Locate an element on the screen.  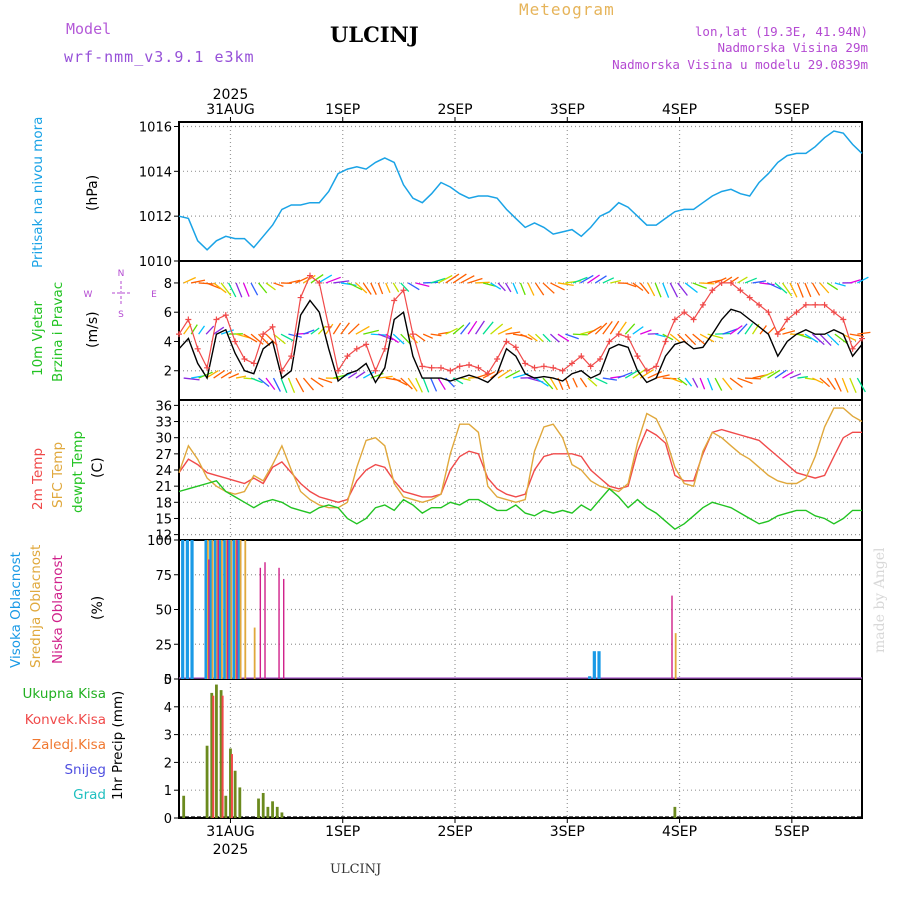
date-label-top: 1SEP is located at coordinates (342, 110).